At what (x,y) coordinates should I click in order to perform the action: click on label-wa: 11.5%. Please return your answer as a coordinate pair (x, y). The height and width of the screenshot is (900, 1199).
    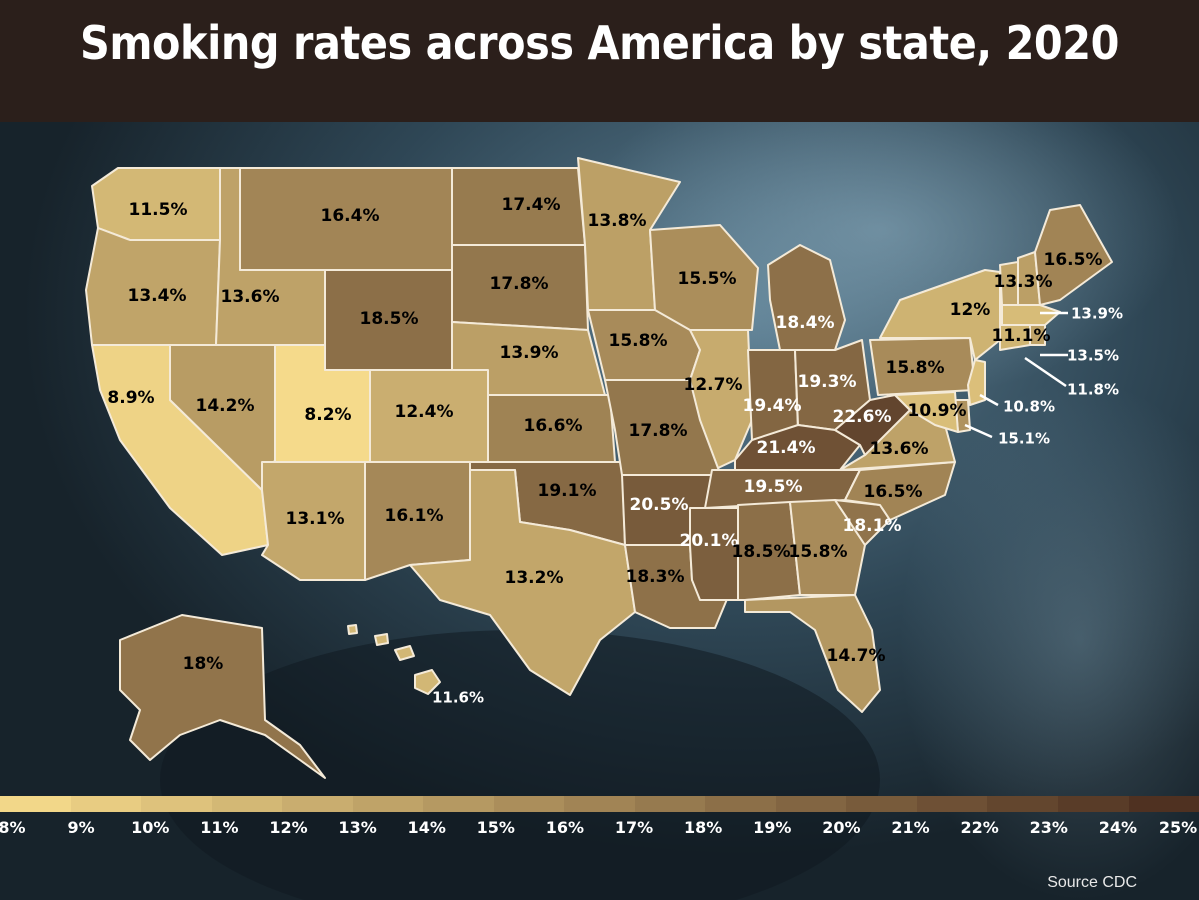
    Looking at the image, I should click on (158, 210).